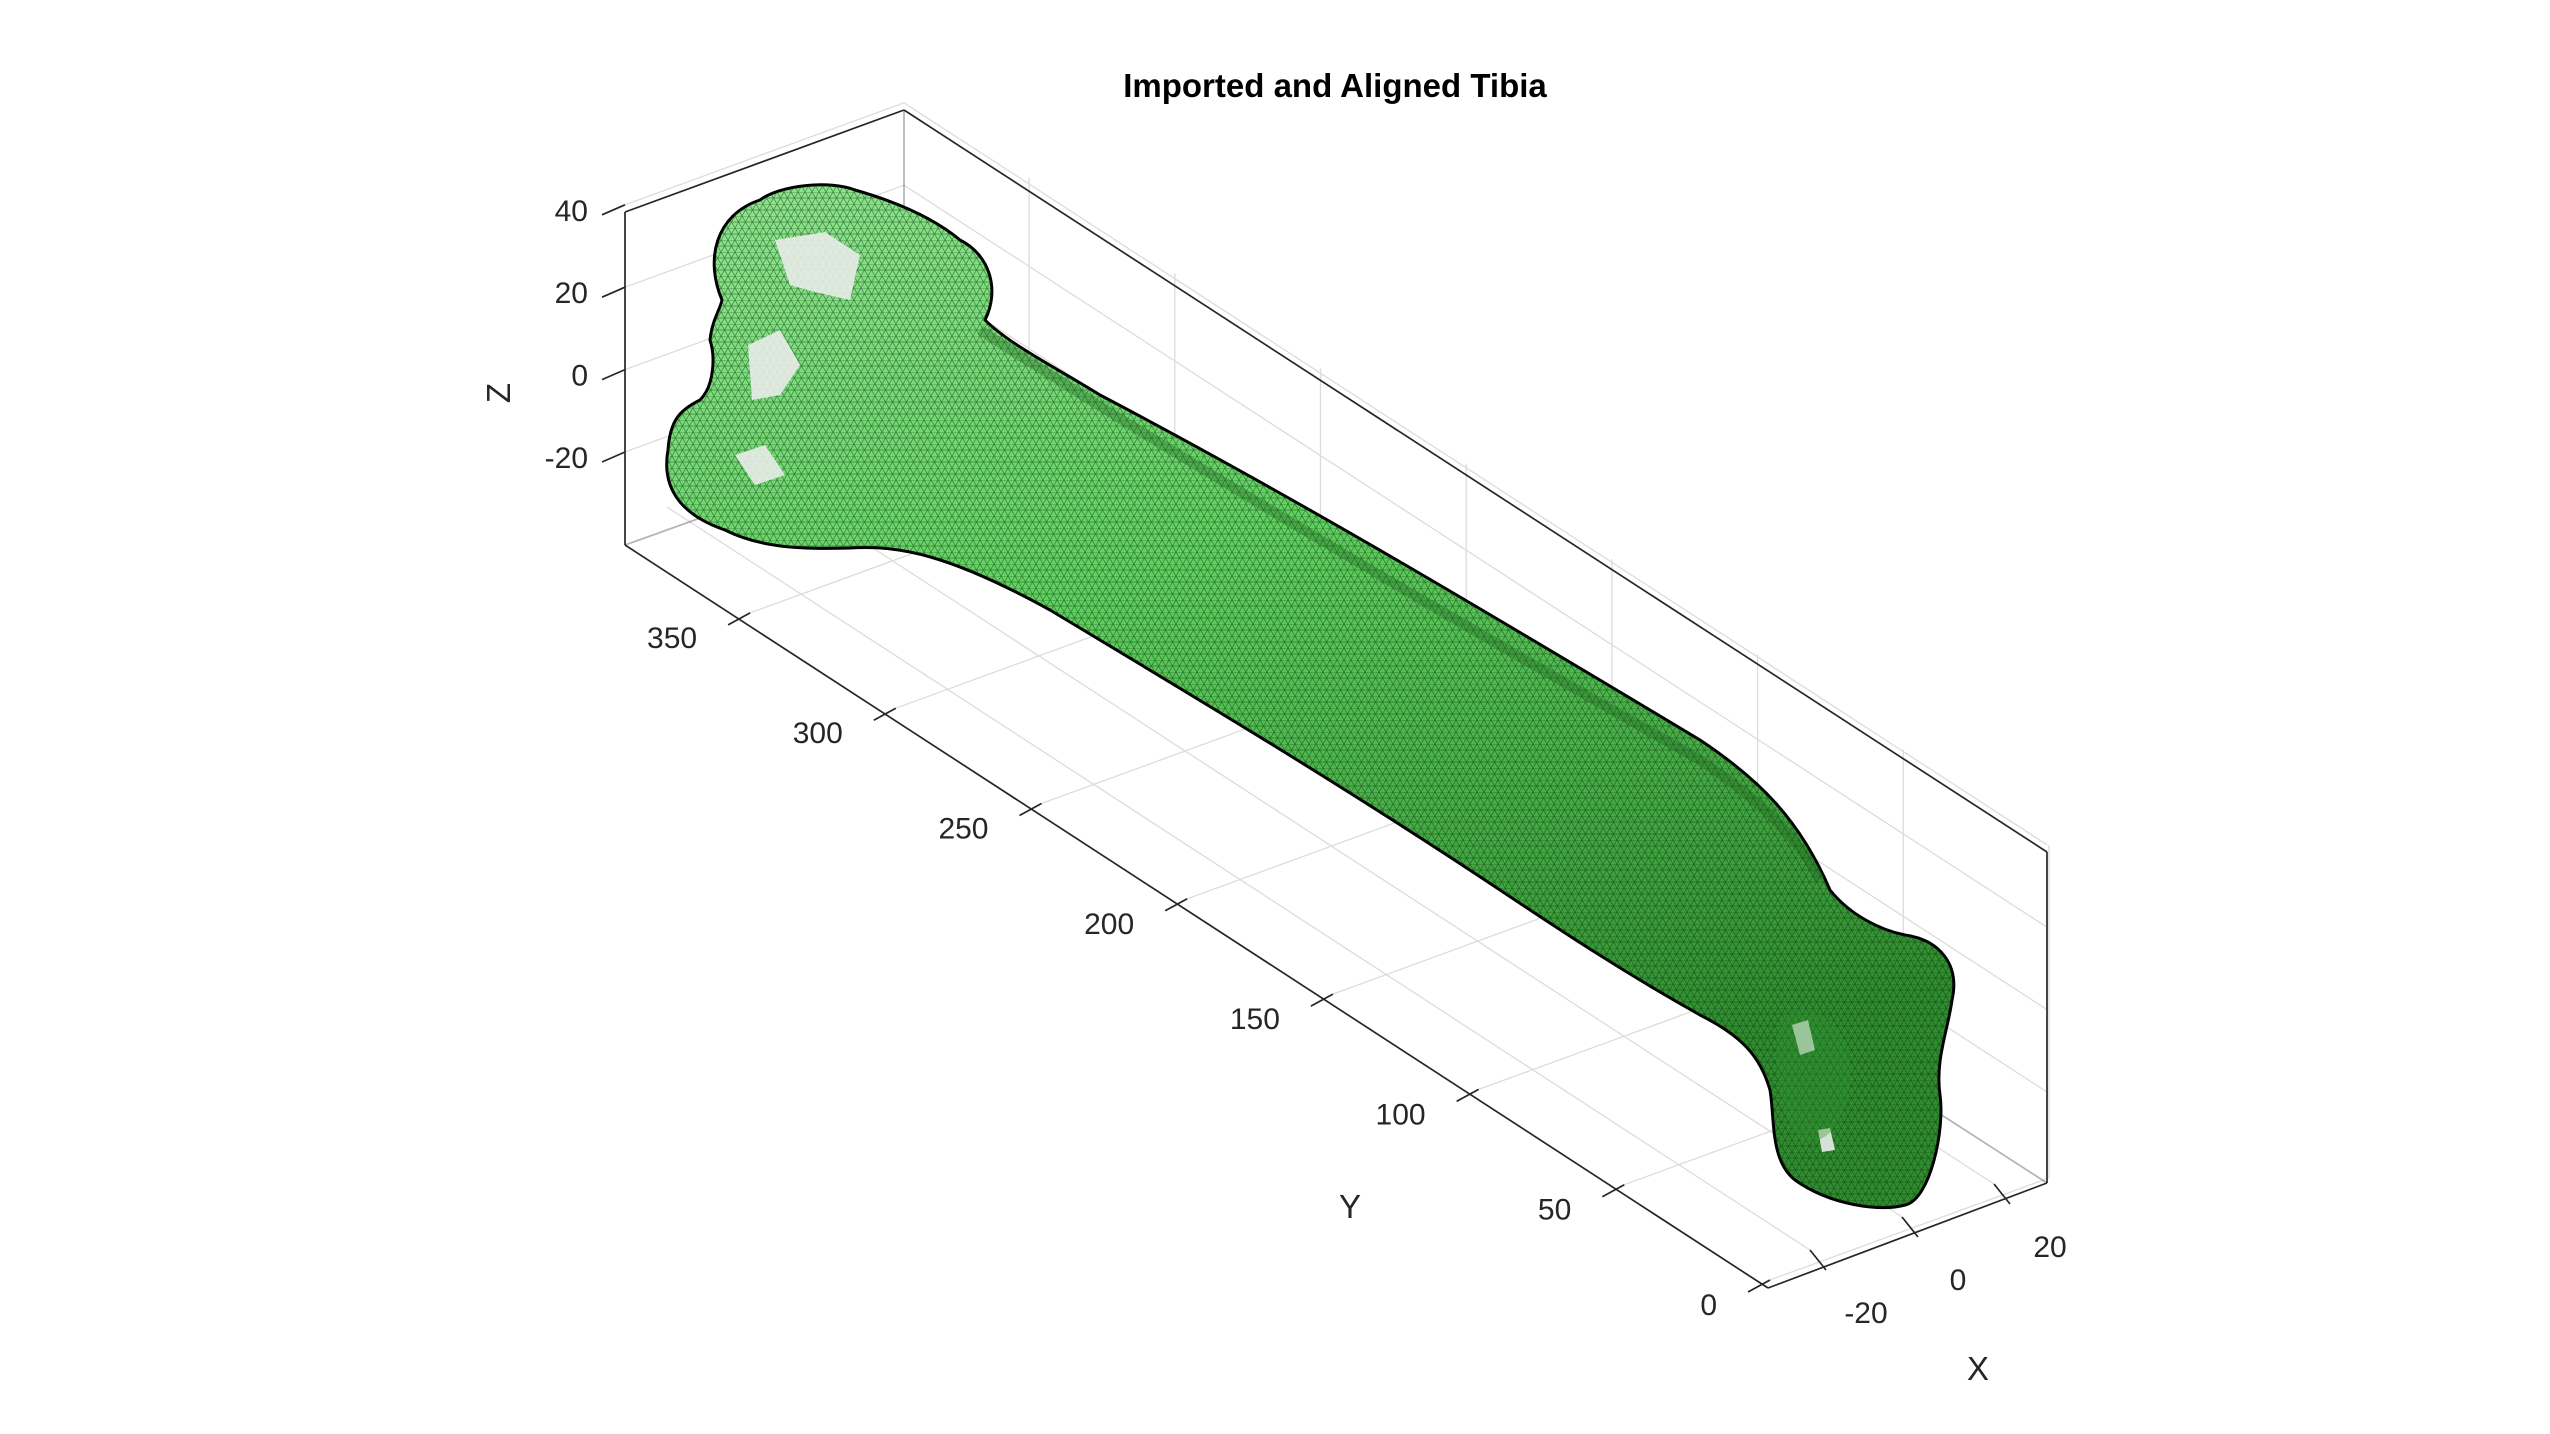  Describe the element at coordinates (1335, 85) in the screenshot. I see `chart-title: Imported and Aligned Tibia` at that location.